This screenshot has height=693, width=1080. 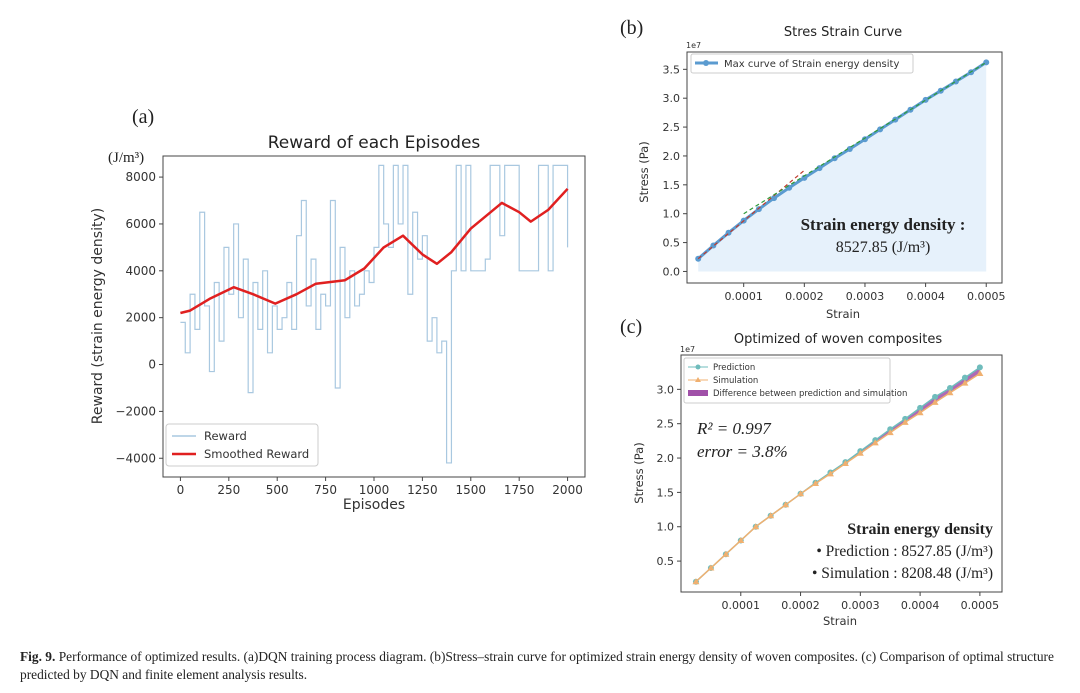 I want to click on x-tick-label: 750, so click(x=325, y=490).